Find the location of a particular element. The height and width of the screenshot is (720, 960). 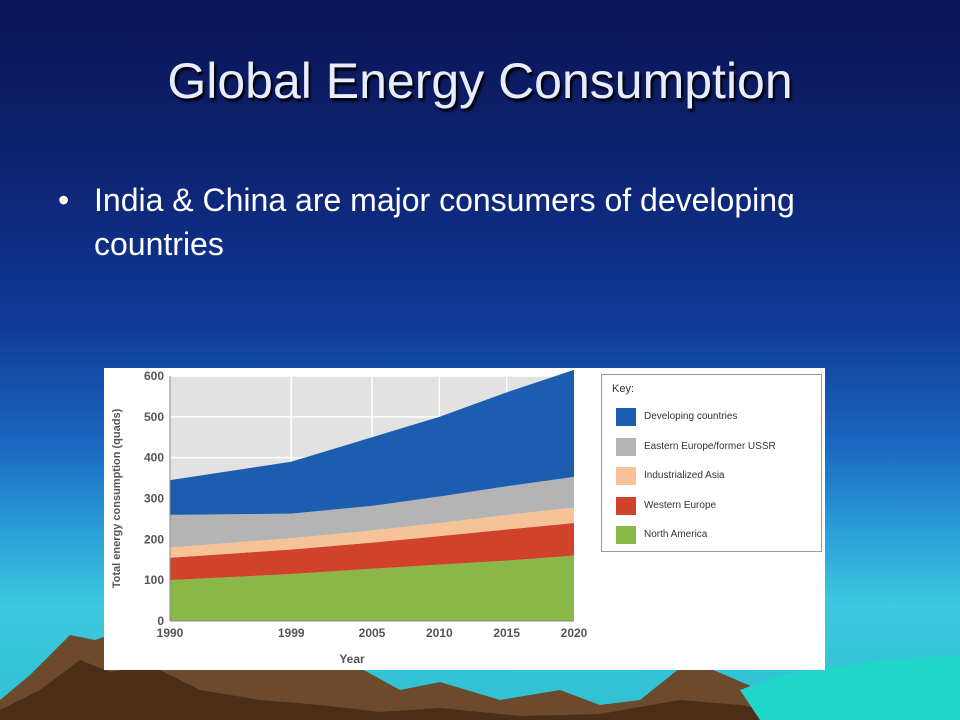

legend-item: Western Europe is located at coordinates (716, 506).